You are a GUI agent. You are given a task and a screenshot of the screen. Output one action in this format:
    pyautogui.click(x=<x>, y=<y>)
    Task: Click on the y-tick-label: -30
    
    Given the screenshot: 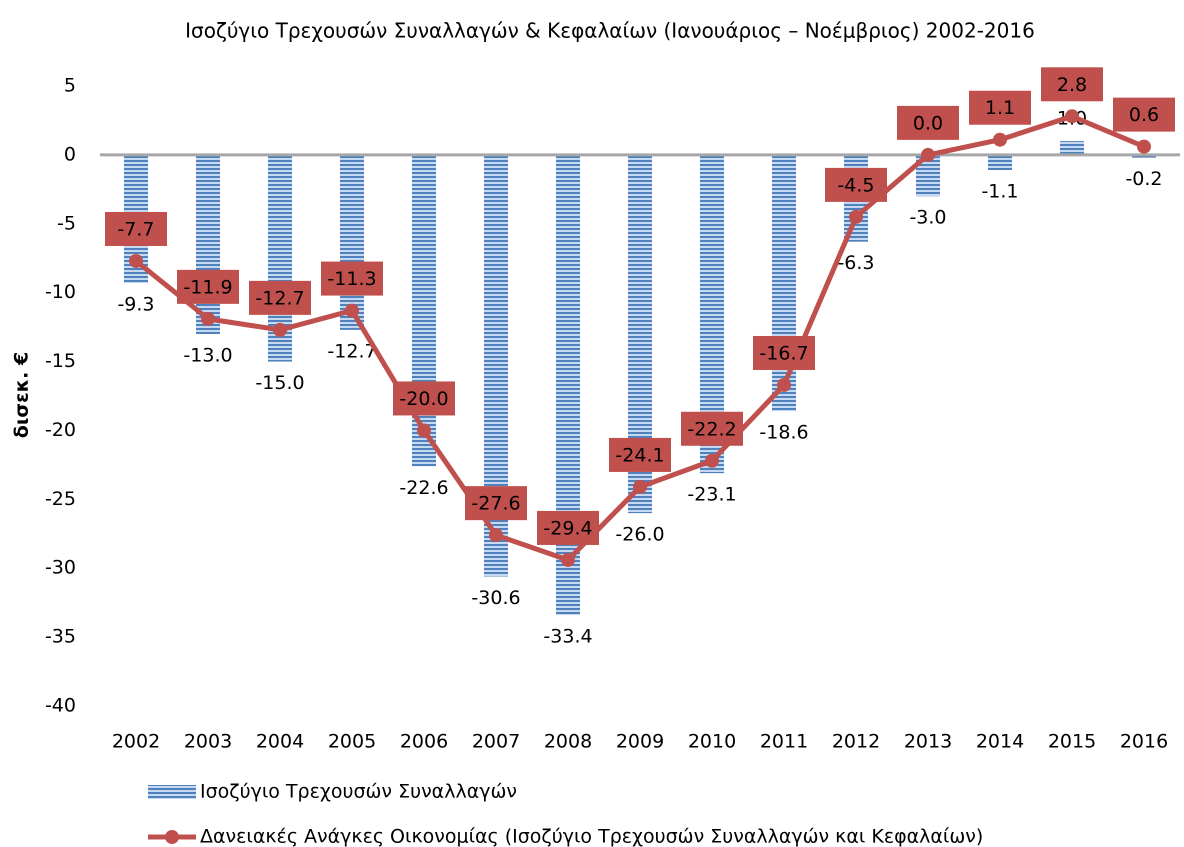 What is the action you would take?
    pyautogui.click(x=60, y=568)
    